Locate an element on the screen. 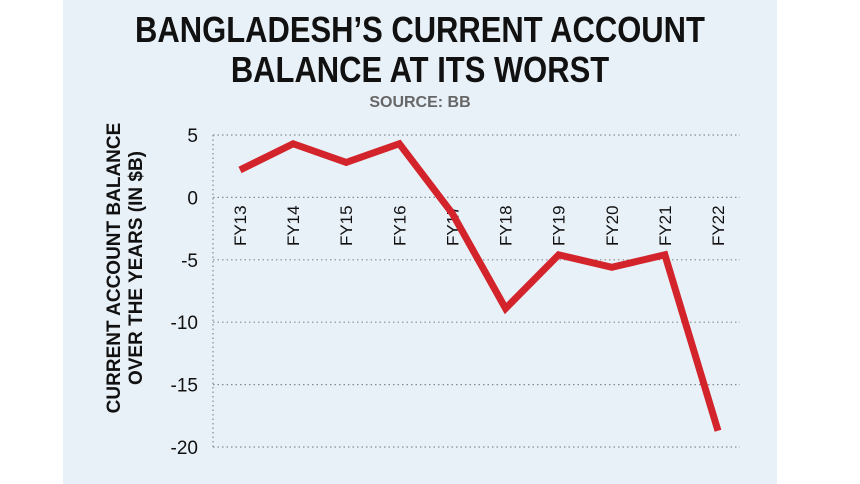 Image resolution: width=860 pixels, height=484 pixels. x-tick-label: FY17 is located at coordinates (452, 225).